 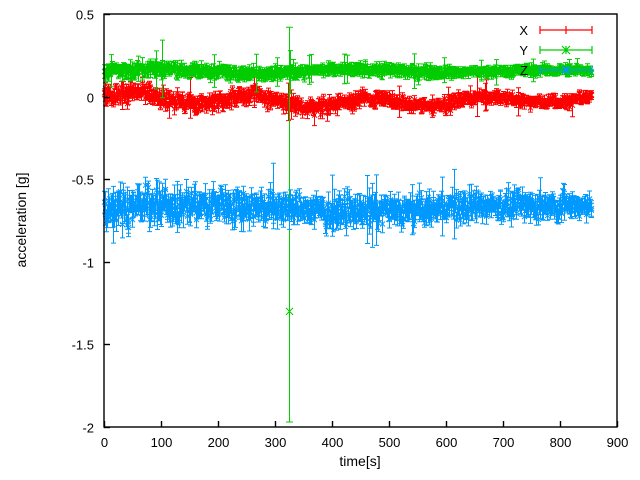 What do you see at coordinates (276, 442) in the screenshot?
I see `x-tick-label: 300` at bounding box center [276, 442].